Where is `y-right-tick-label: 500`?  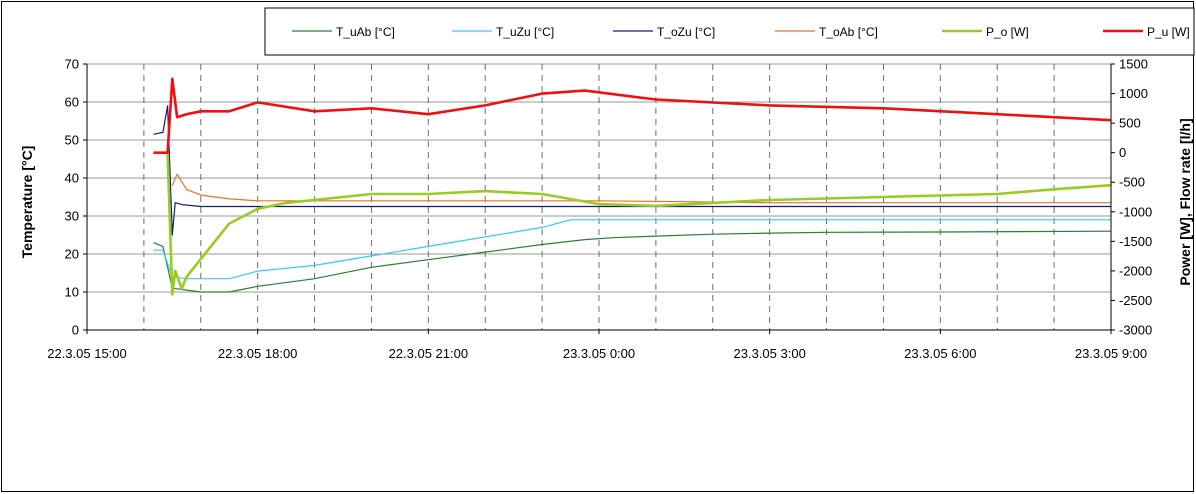 y-right-tick-label: 500 is located at coordinates (1130, 123).